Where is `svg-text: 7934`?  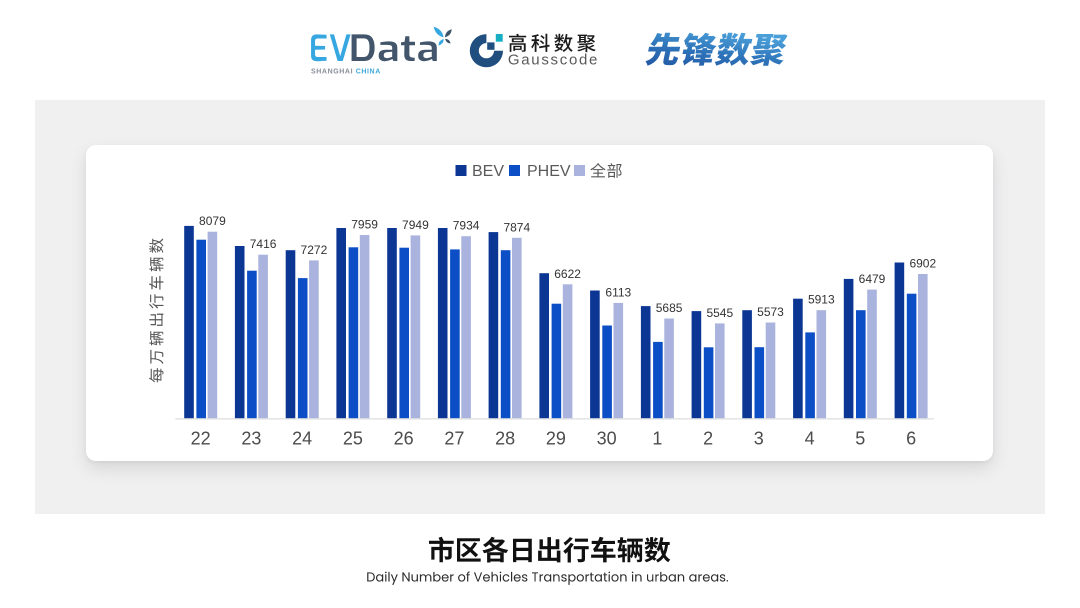
svg-text: 7934 is located at coordinates (466, 226).